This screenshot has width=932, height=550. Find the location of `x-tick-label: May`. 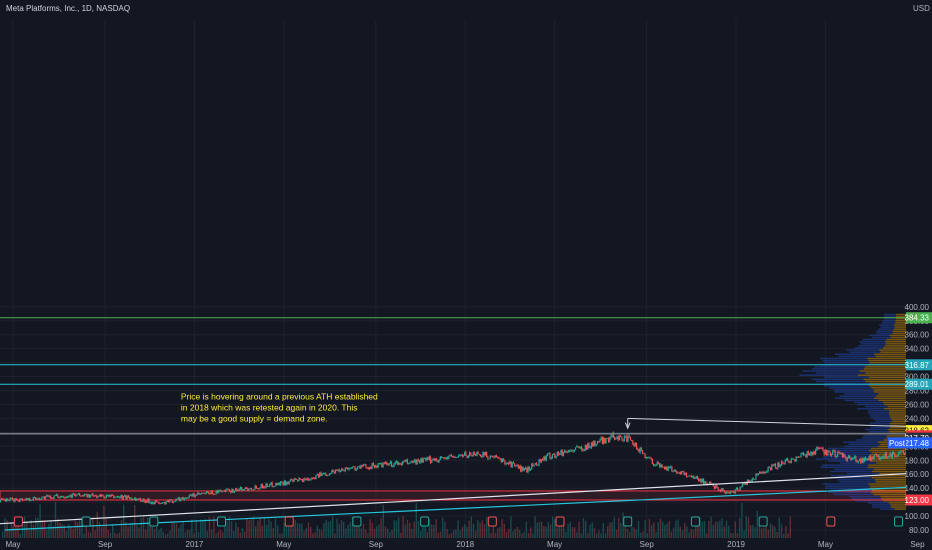

x-tick-label: May is located at coordinates (12, 544).